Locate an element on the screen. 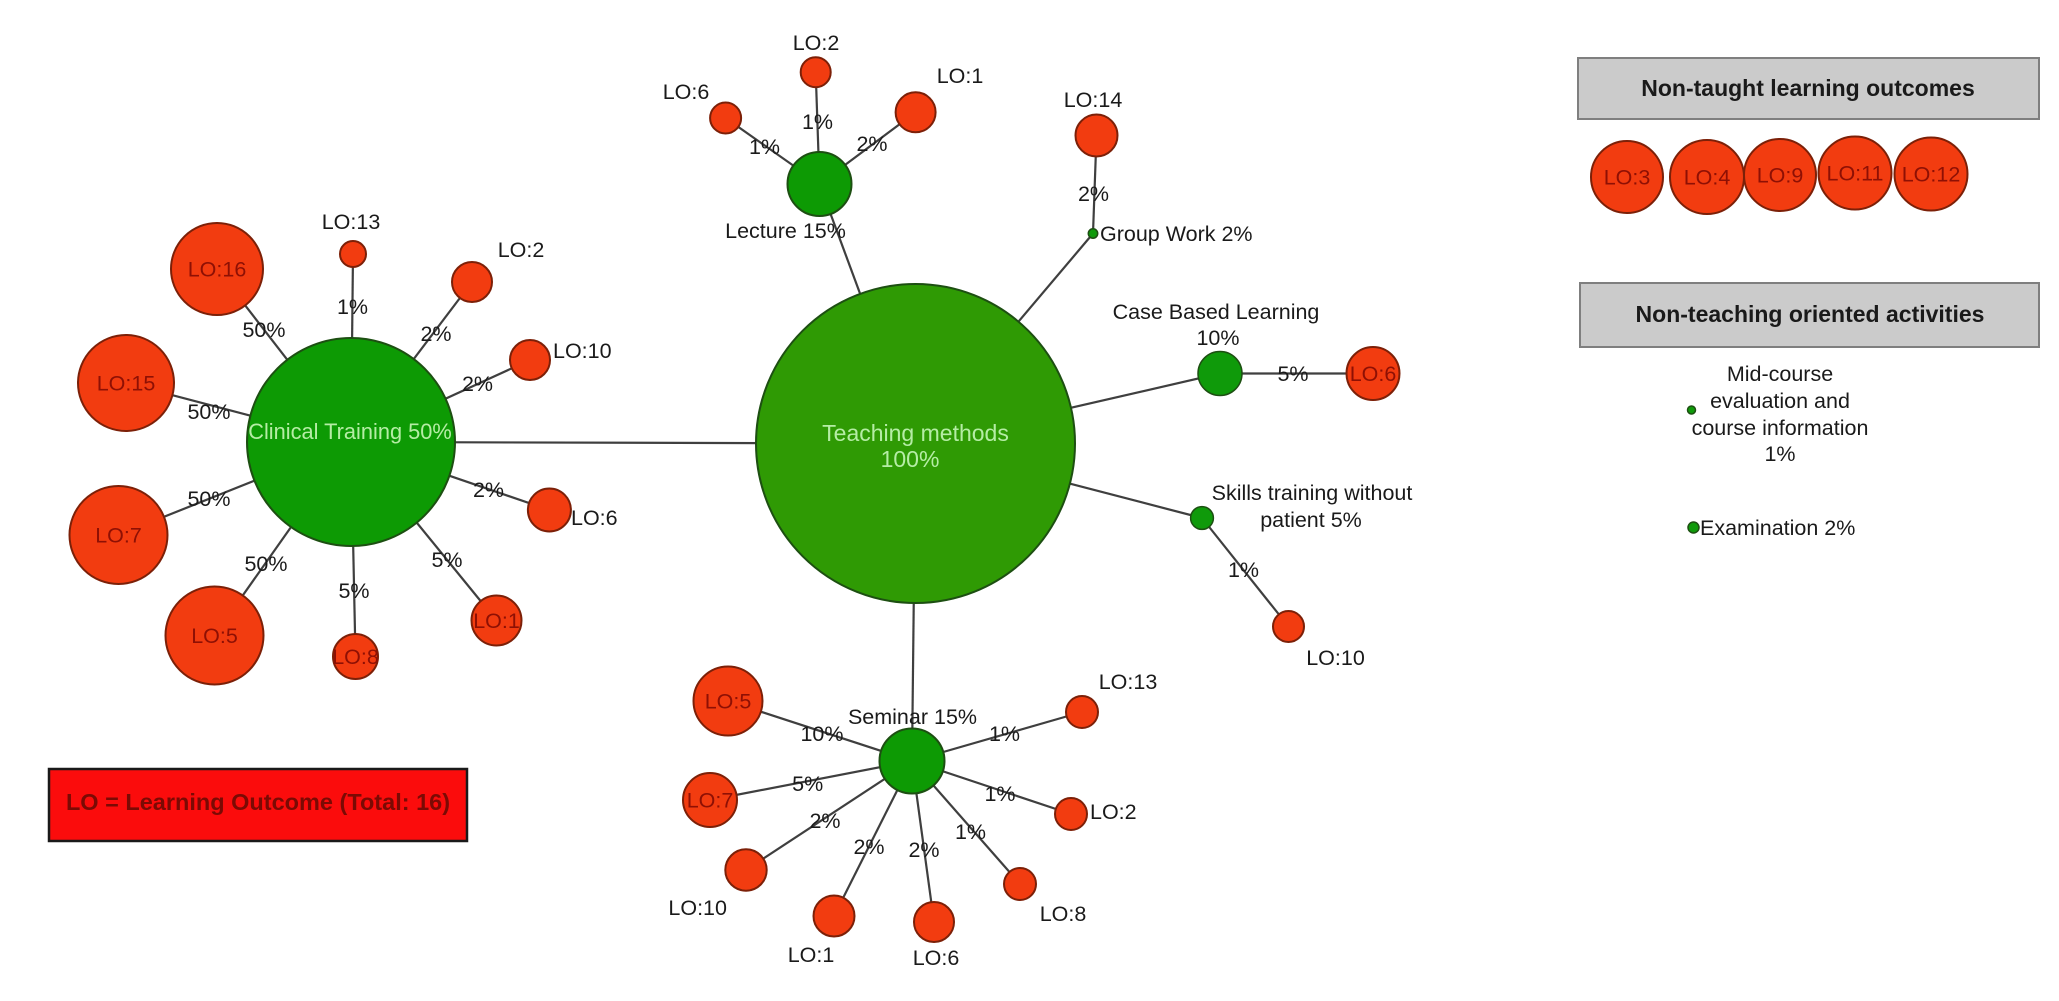 Image resolution: width=2059 pixels, height=1001 pixels. svg-text: LO:11 is located at coordinates (1855, 174).